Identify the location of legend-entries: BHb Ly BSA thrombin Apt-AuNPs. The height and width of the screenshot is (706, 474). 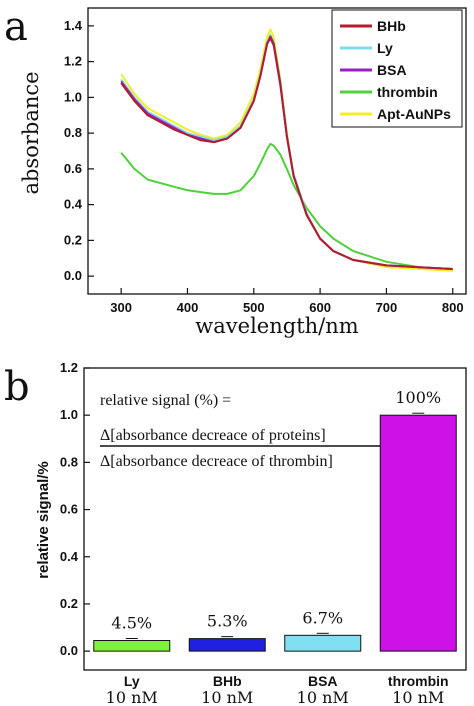
(395, 70).